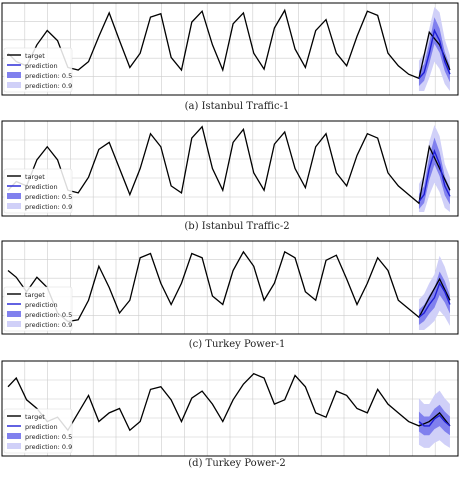 The image size is (474, 482). Describe the element at coordinates (237, 463) in the screenshot. I see `caption-d: (d) Turkey Power-2` at that location.